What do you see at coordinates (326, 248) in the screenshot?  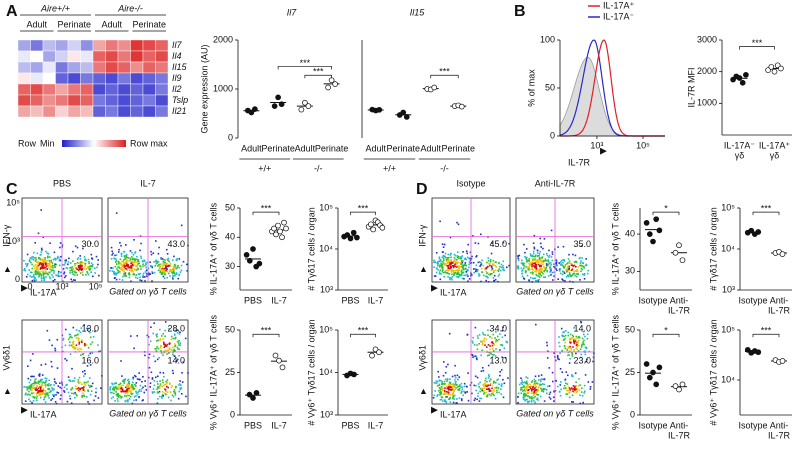 I see `y-tick-label: 10⁴` at bounding box center [326, 248].